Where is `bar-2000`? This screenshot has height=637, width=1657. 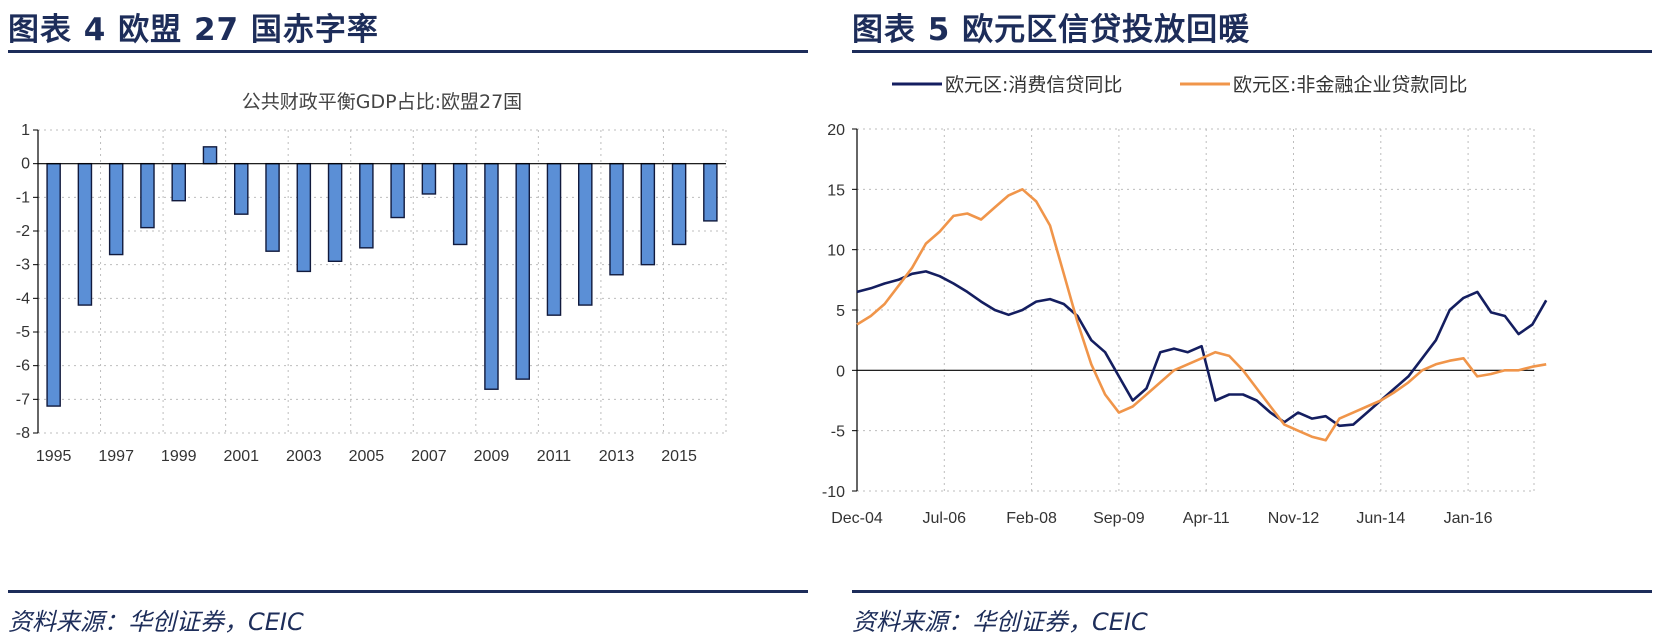
bar-2000 is located at coordinates (210, 155).